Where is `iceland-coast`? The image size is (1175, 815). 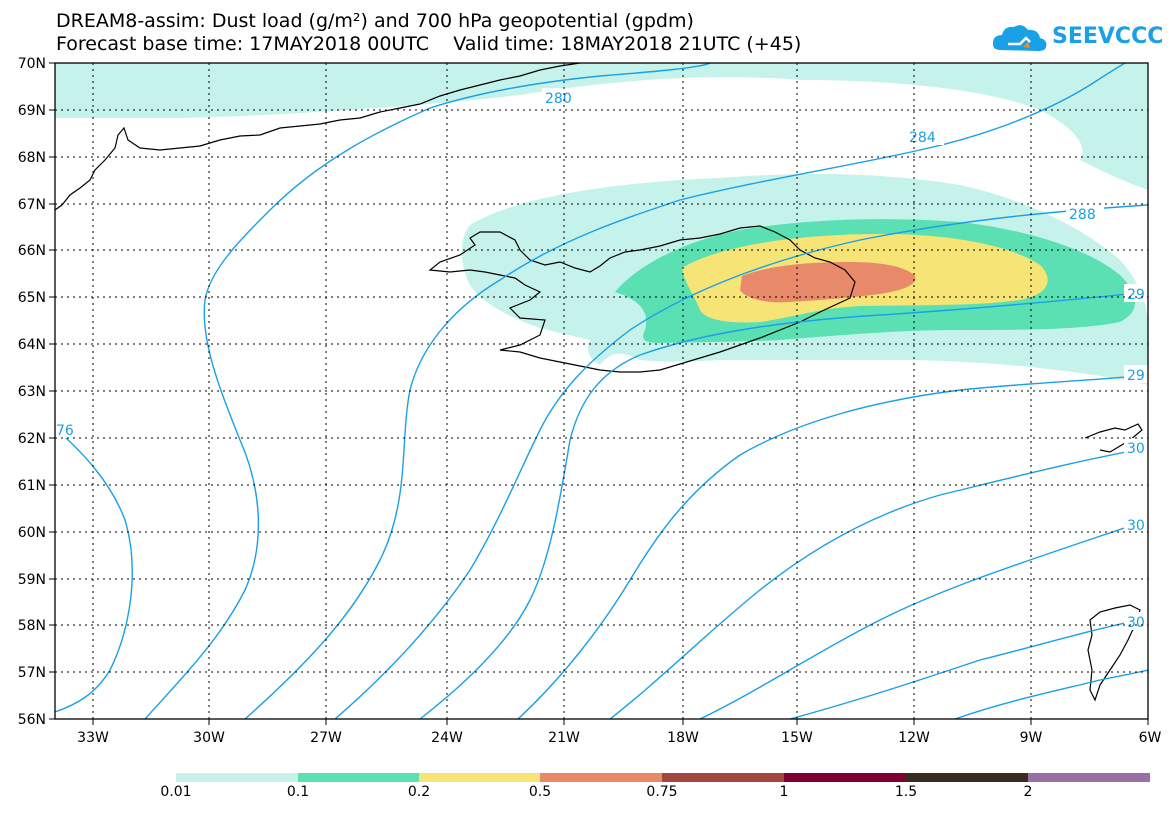 iceland-coast is located at coordinates (642, 299).